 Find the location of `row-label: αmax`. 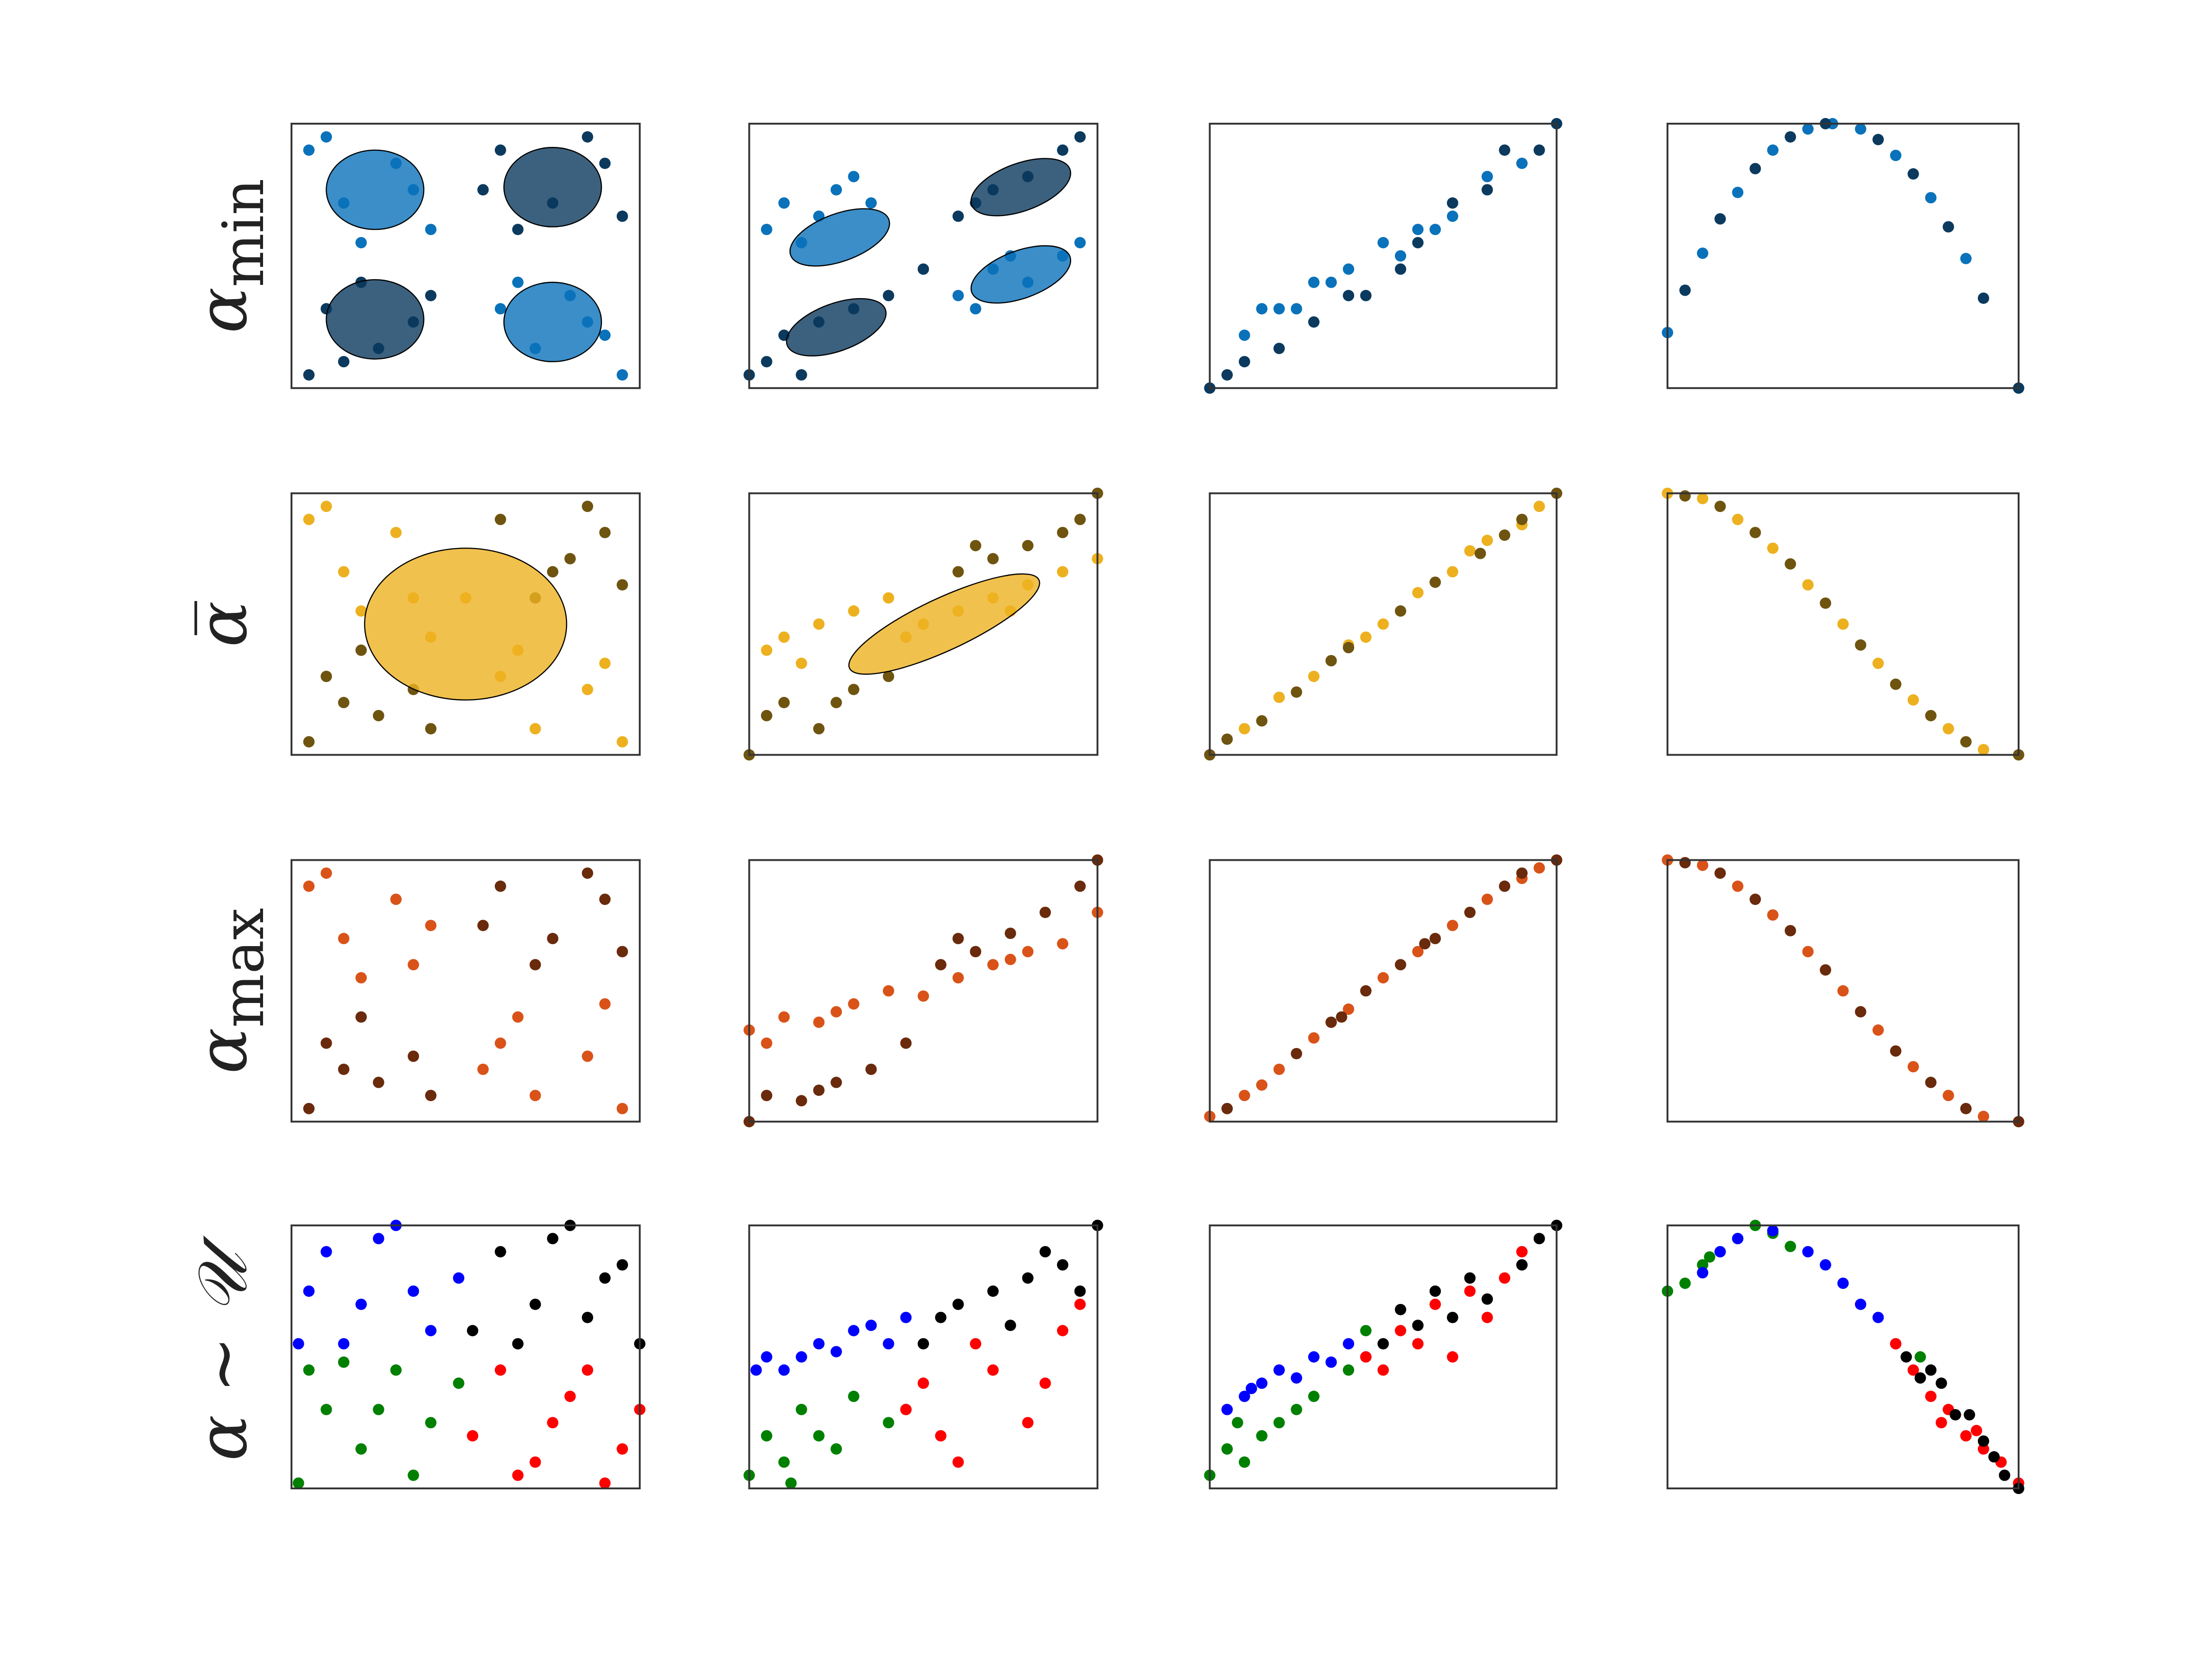

row-label: αmax is located at coordinates (229, 991).